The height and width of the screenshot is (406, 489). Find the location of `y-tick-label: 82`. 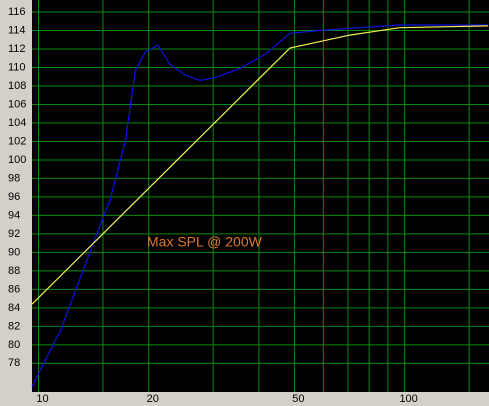

y-tick-label: 82 is located at coordinates (14, 326).